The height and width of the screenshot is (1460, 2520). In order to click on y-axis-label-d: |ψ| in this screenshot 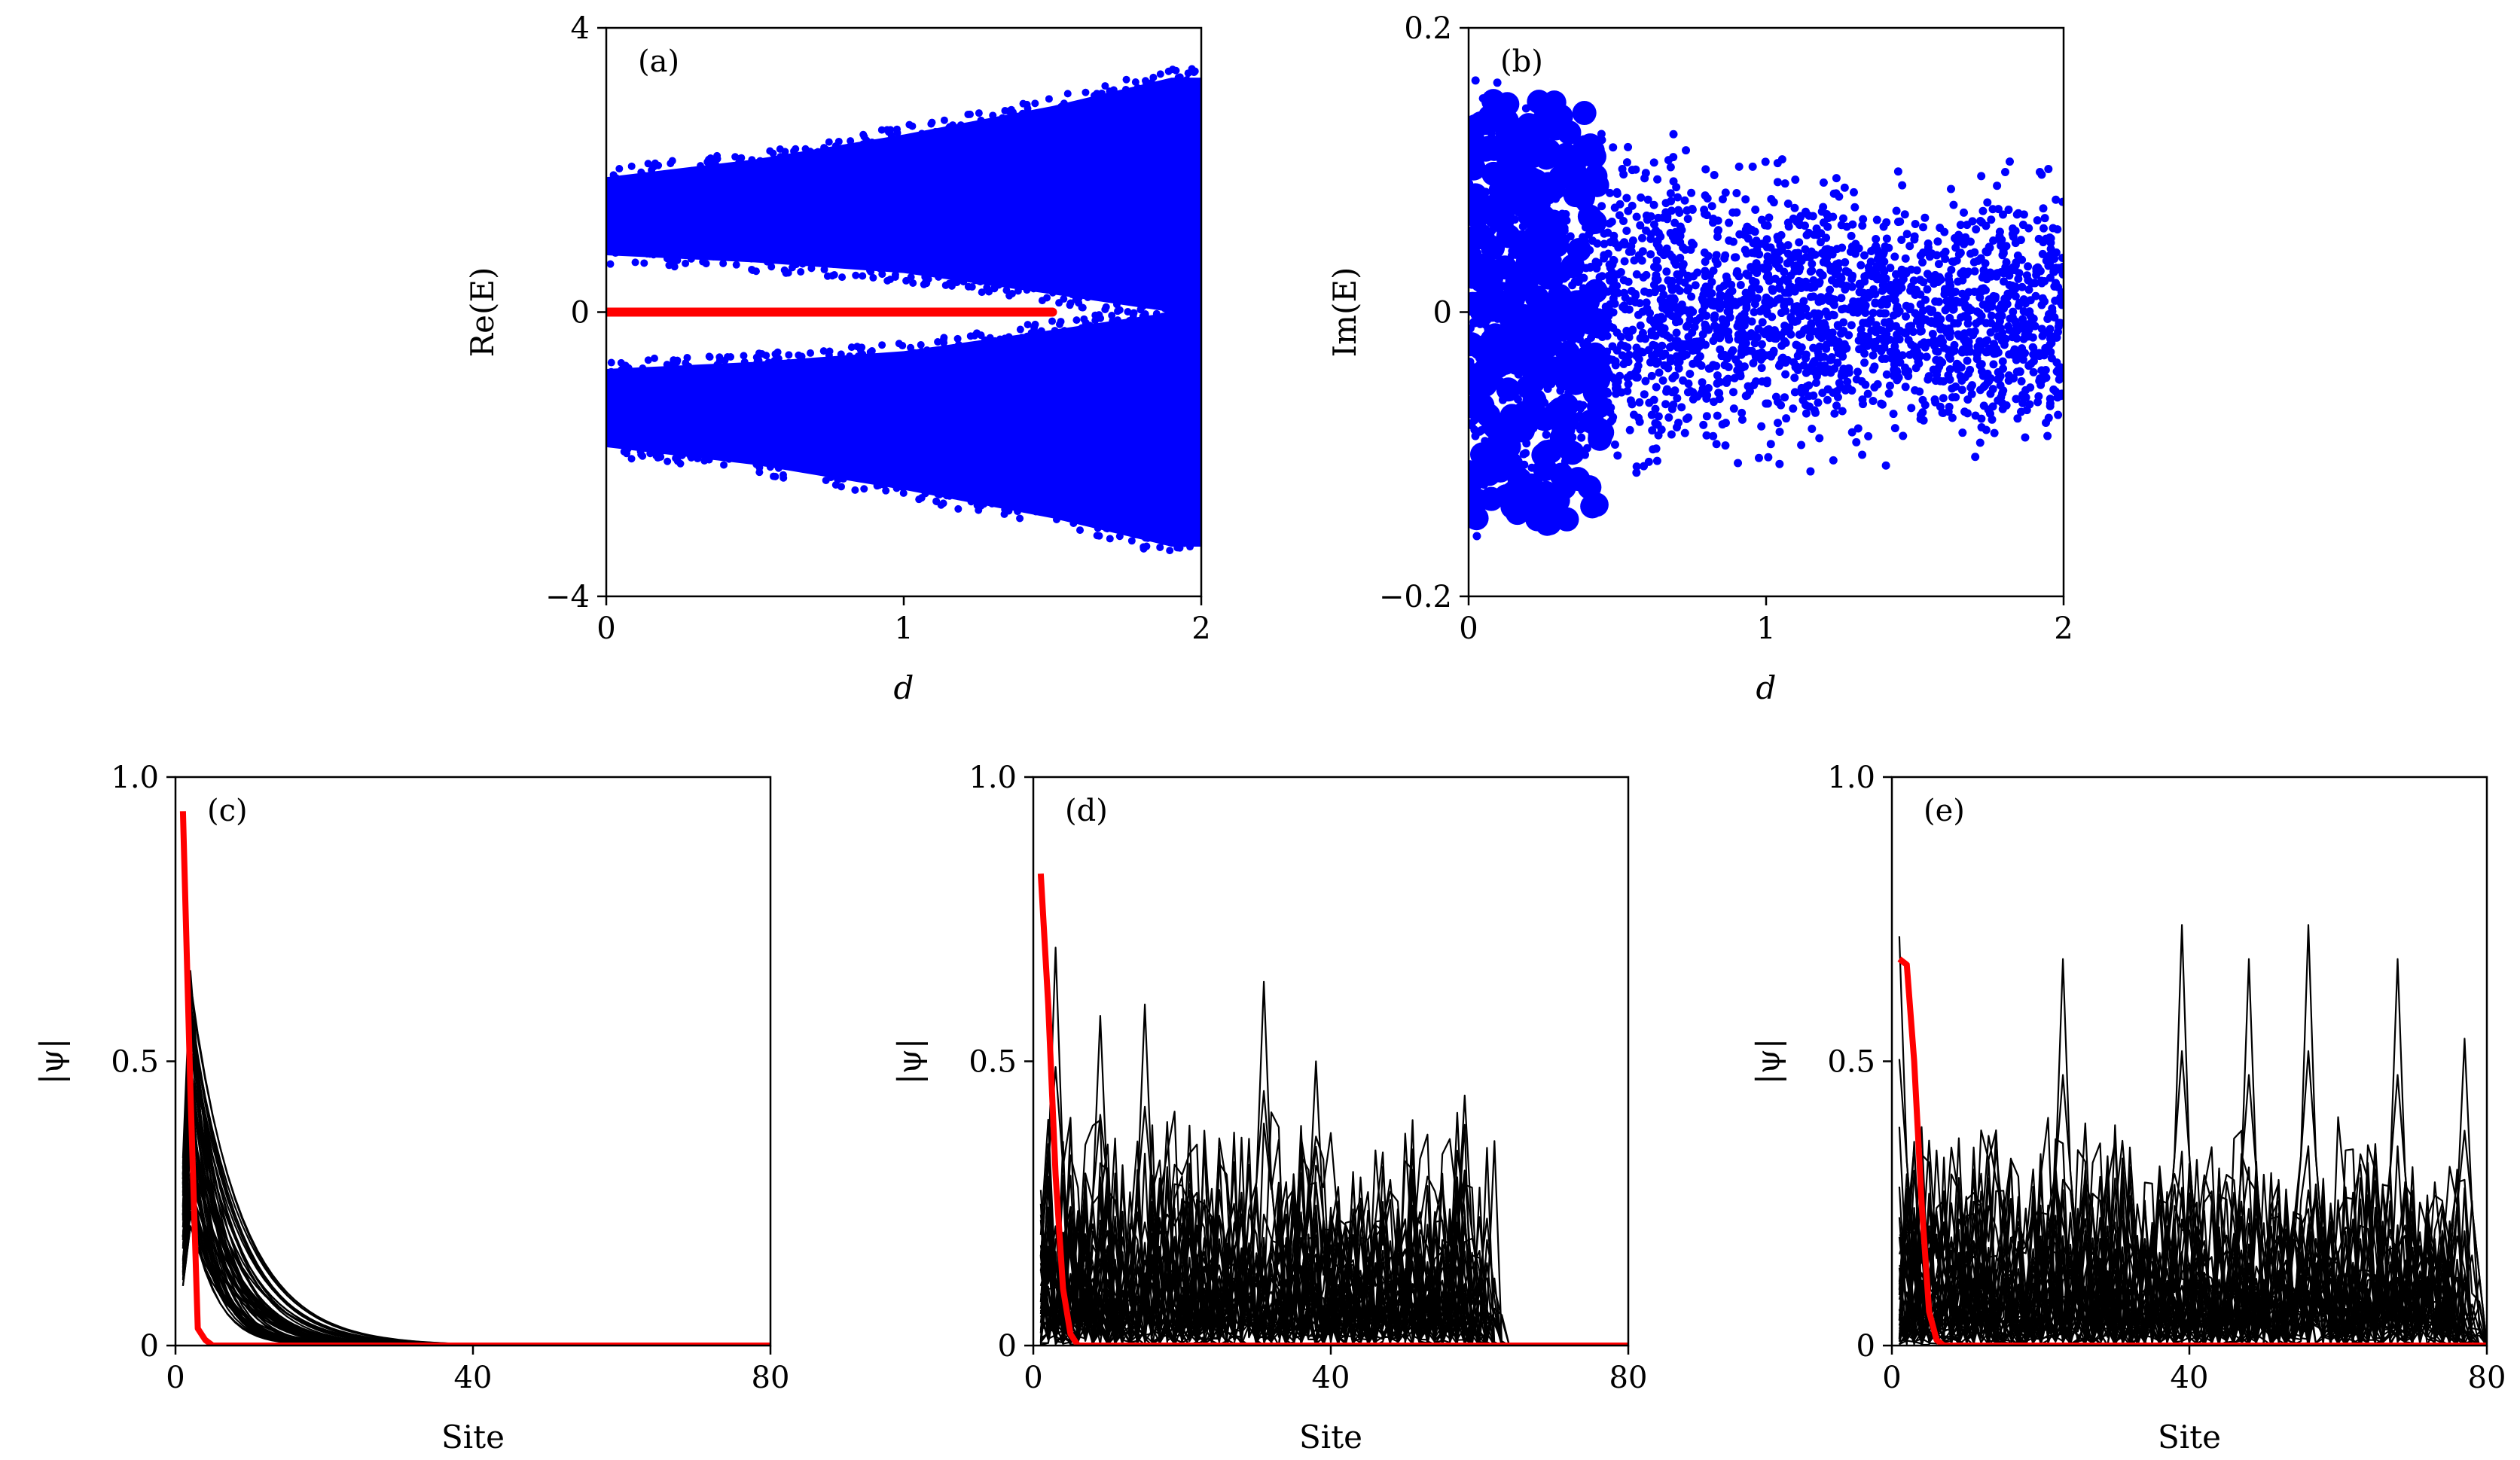, I will do `click(909, 1061)`.